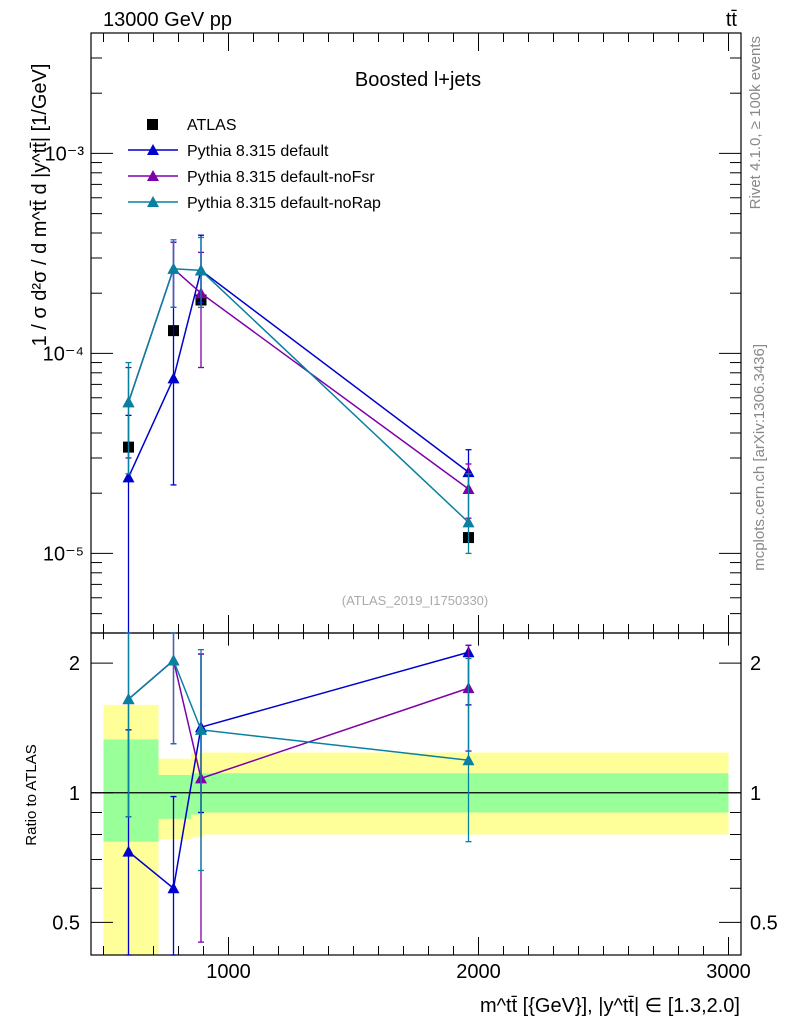  What do you see at coordinates (418, 80) in the screenshot?
I see `chart-title: Boosted l+jets` at bounding box center [418, 80].